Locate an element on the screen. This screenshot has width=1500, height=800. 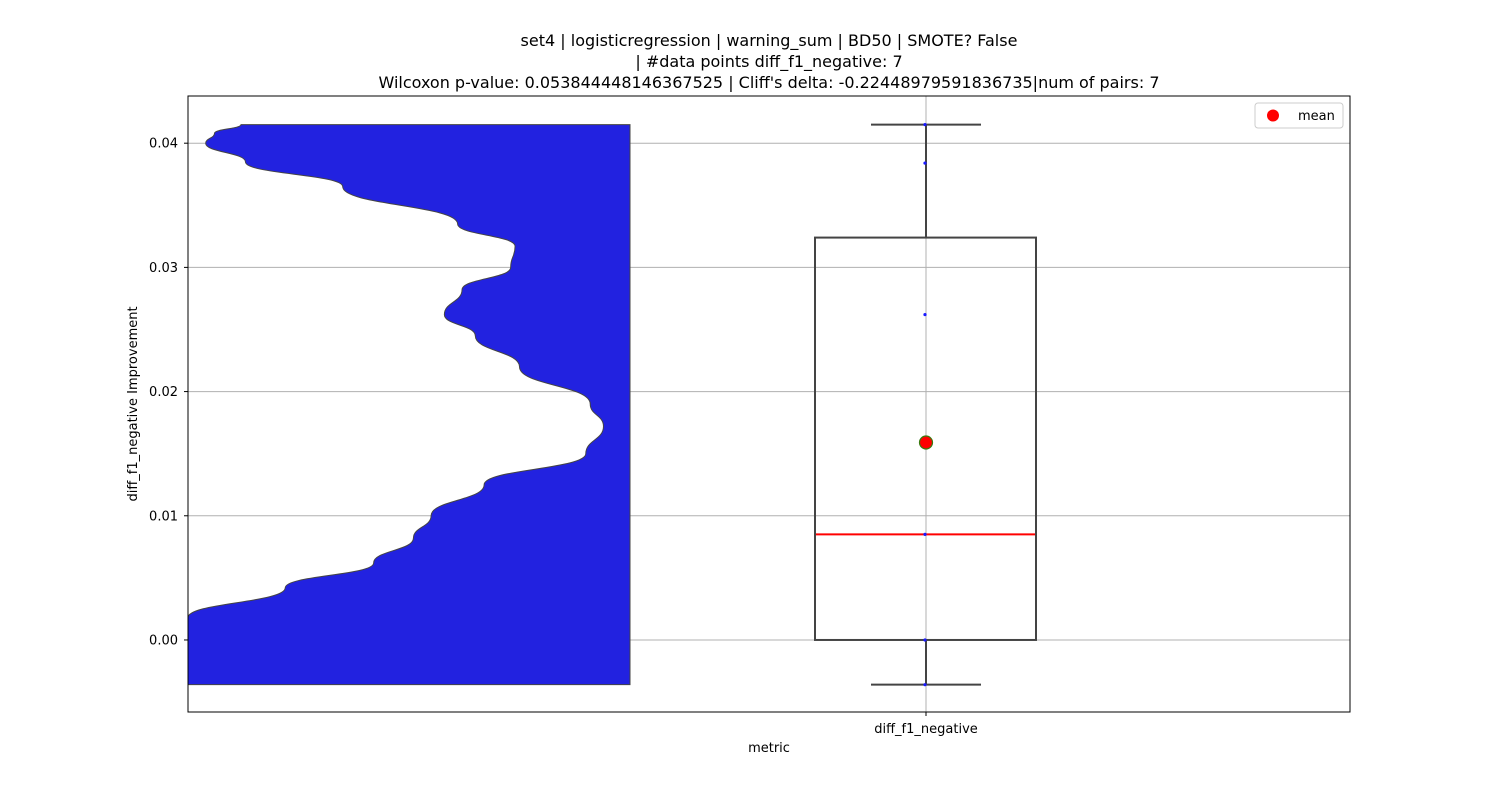
y-tick-label: 0.01 is located at coordinates (163, 516).